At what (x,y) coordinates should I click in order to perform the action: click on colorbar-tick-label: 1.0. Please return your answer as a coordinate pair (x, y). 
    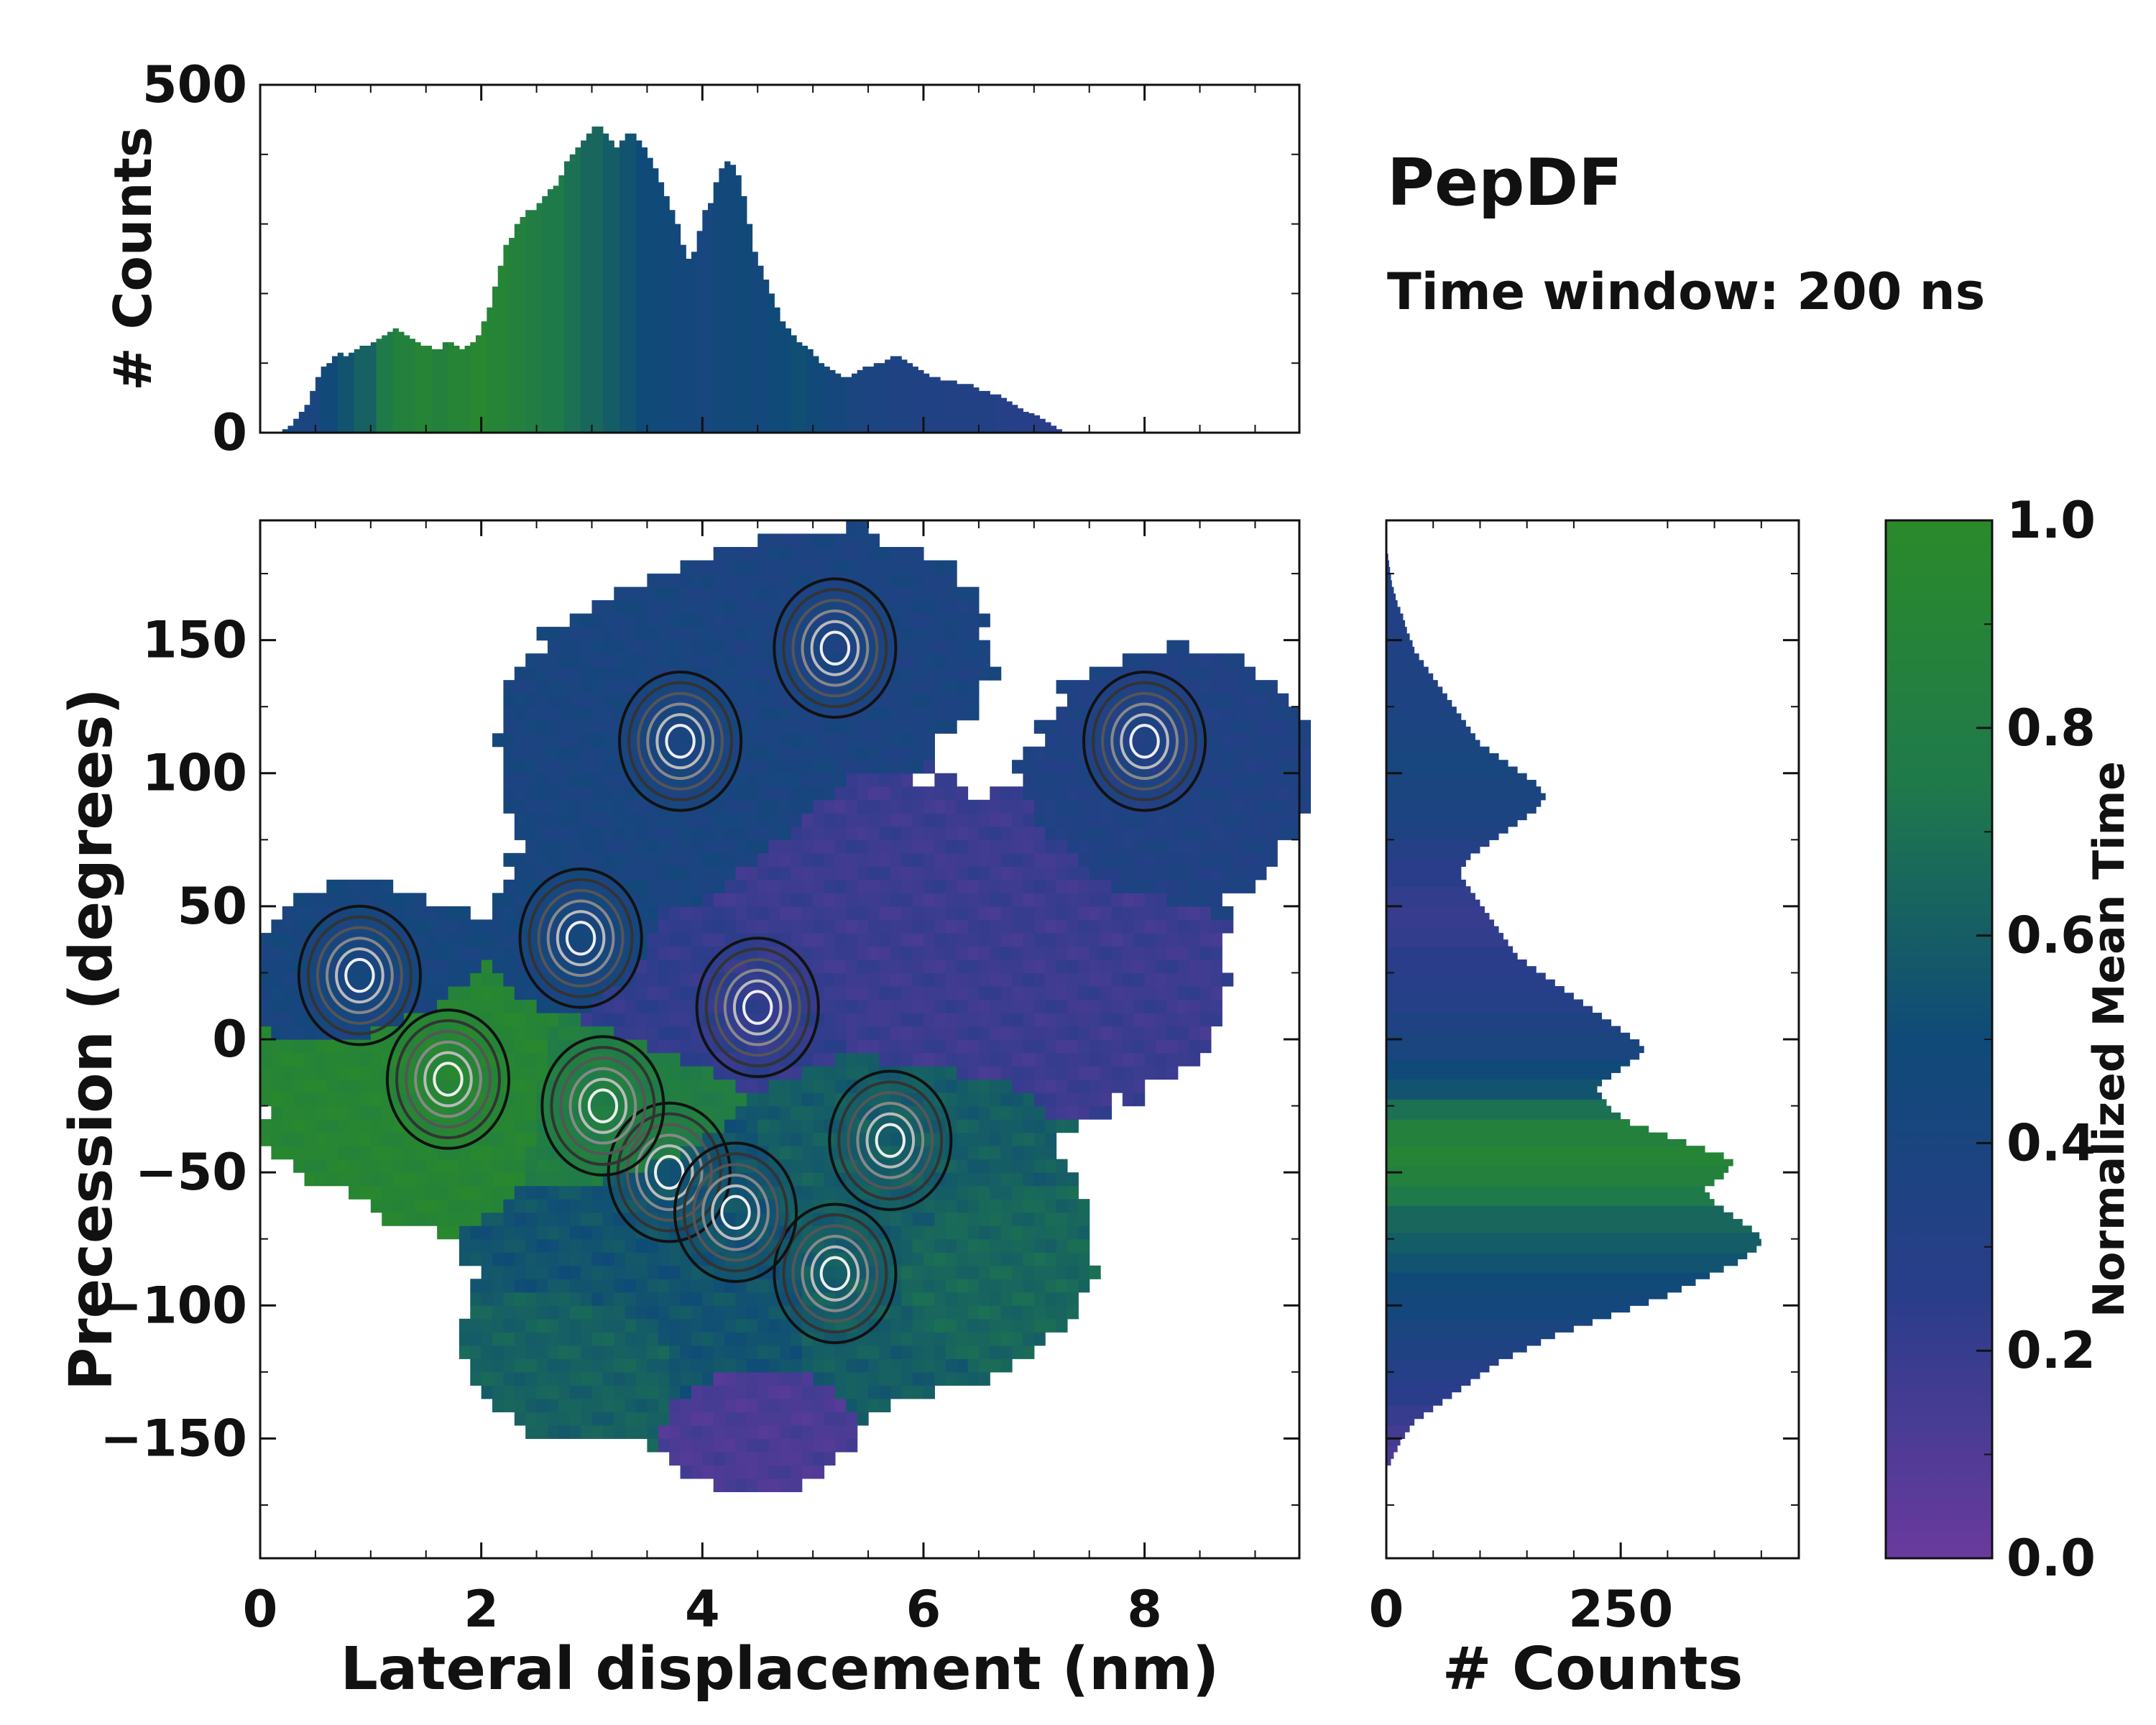
    Looking at the image, I should click on (2051, 520).